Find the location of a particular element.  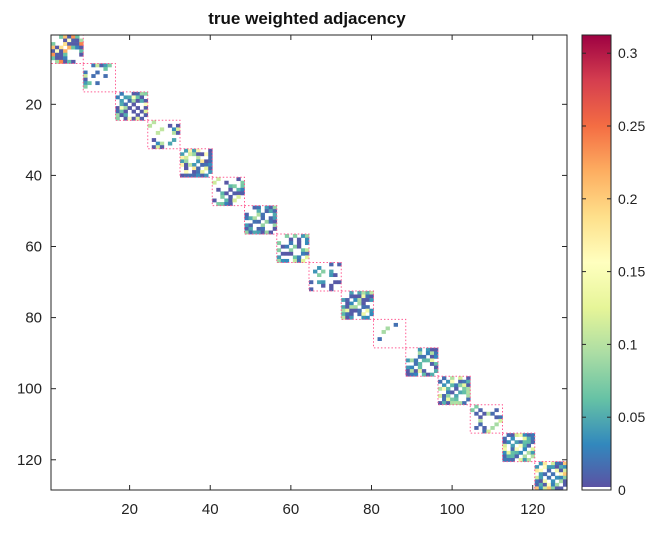

colorbar-tick-label: 0.2 is located at coordinates (628, 199).